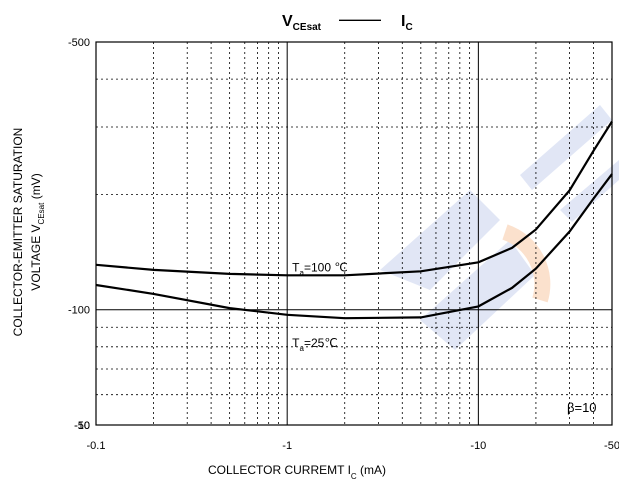 This screenshot has width=619, height=485. Describe the element at coordinates (478, 446) in the screenshot. I see `x-tick-label: -10` at that location.